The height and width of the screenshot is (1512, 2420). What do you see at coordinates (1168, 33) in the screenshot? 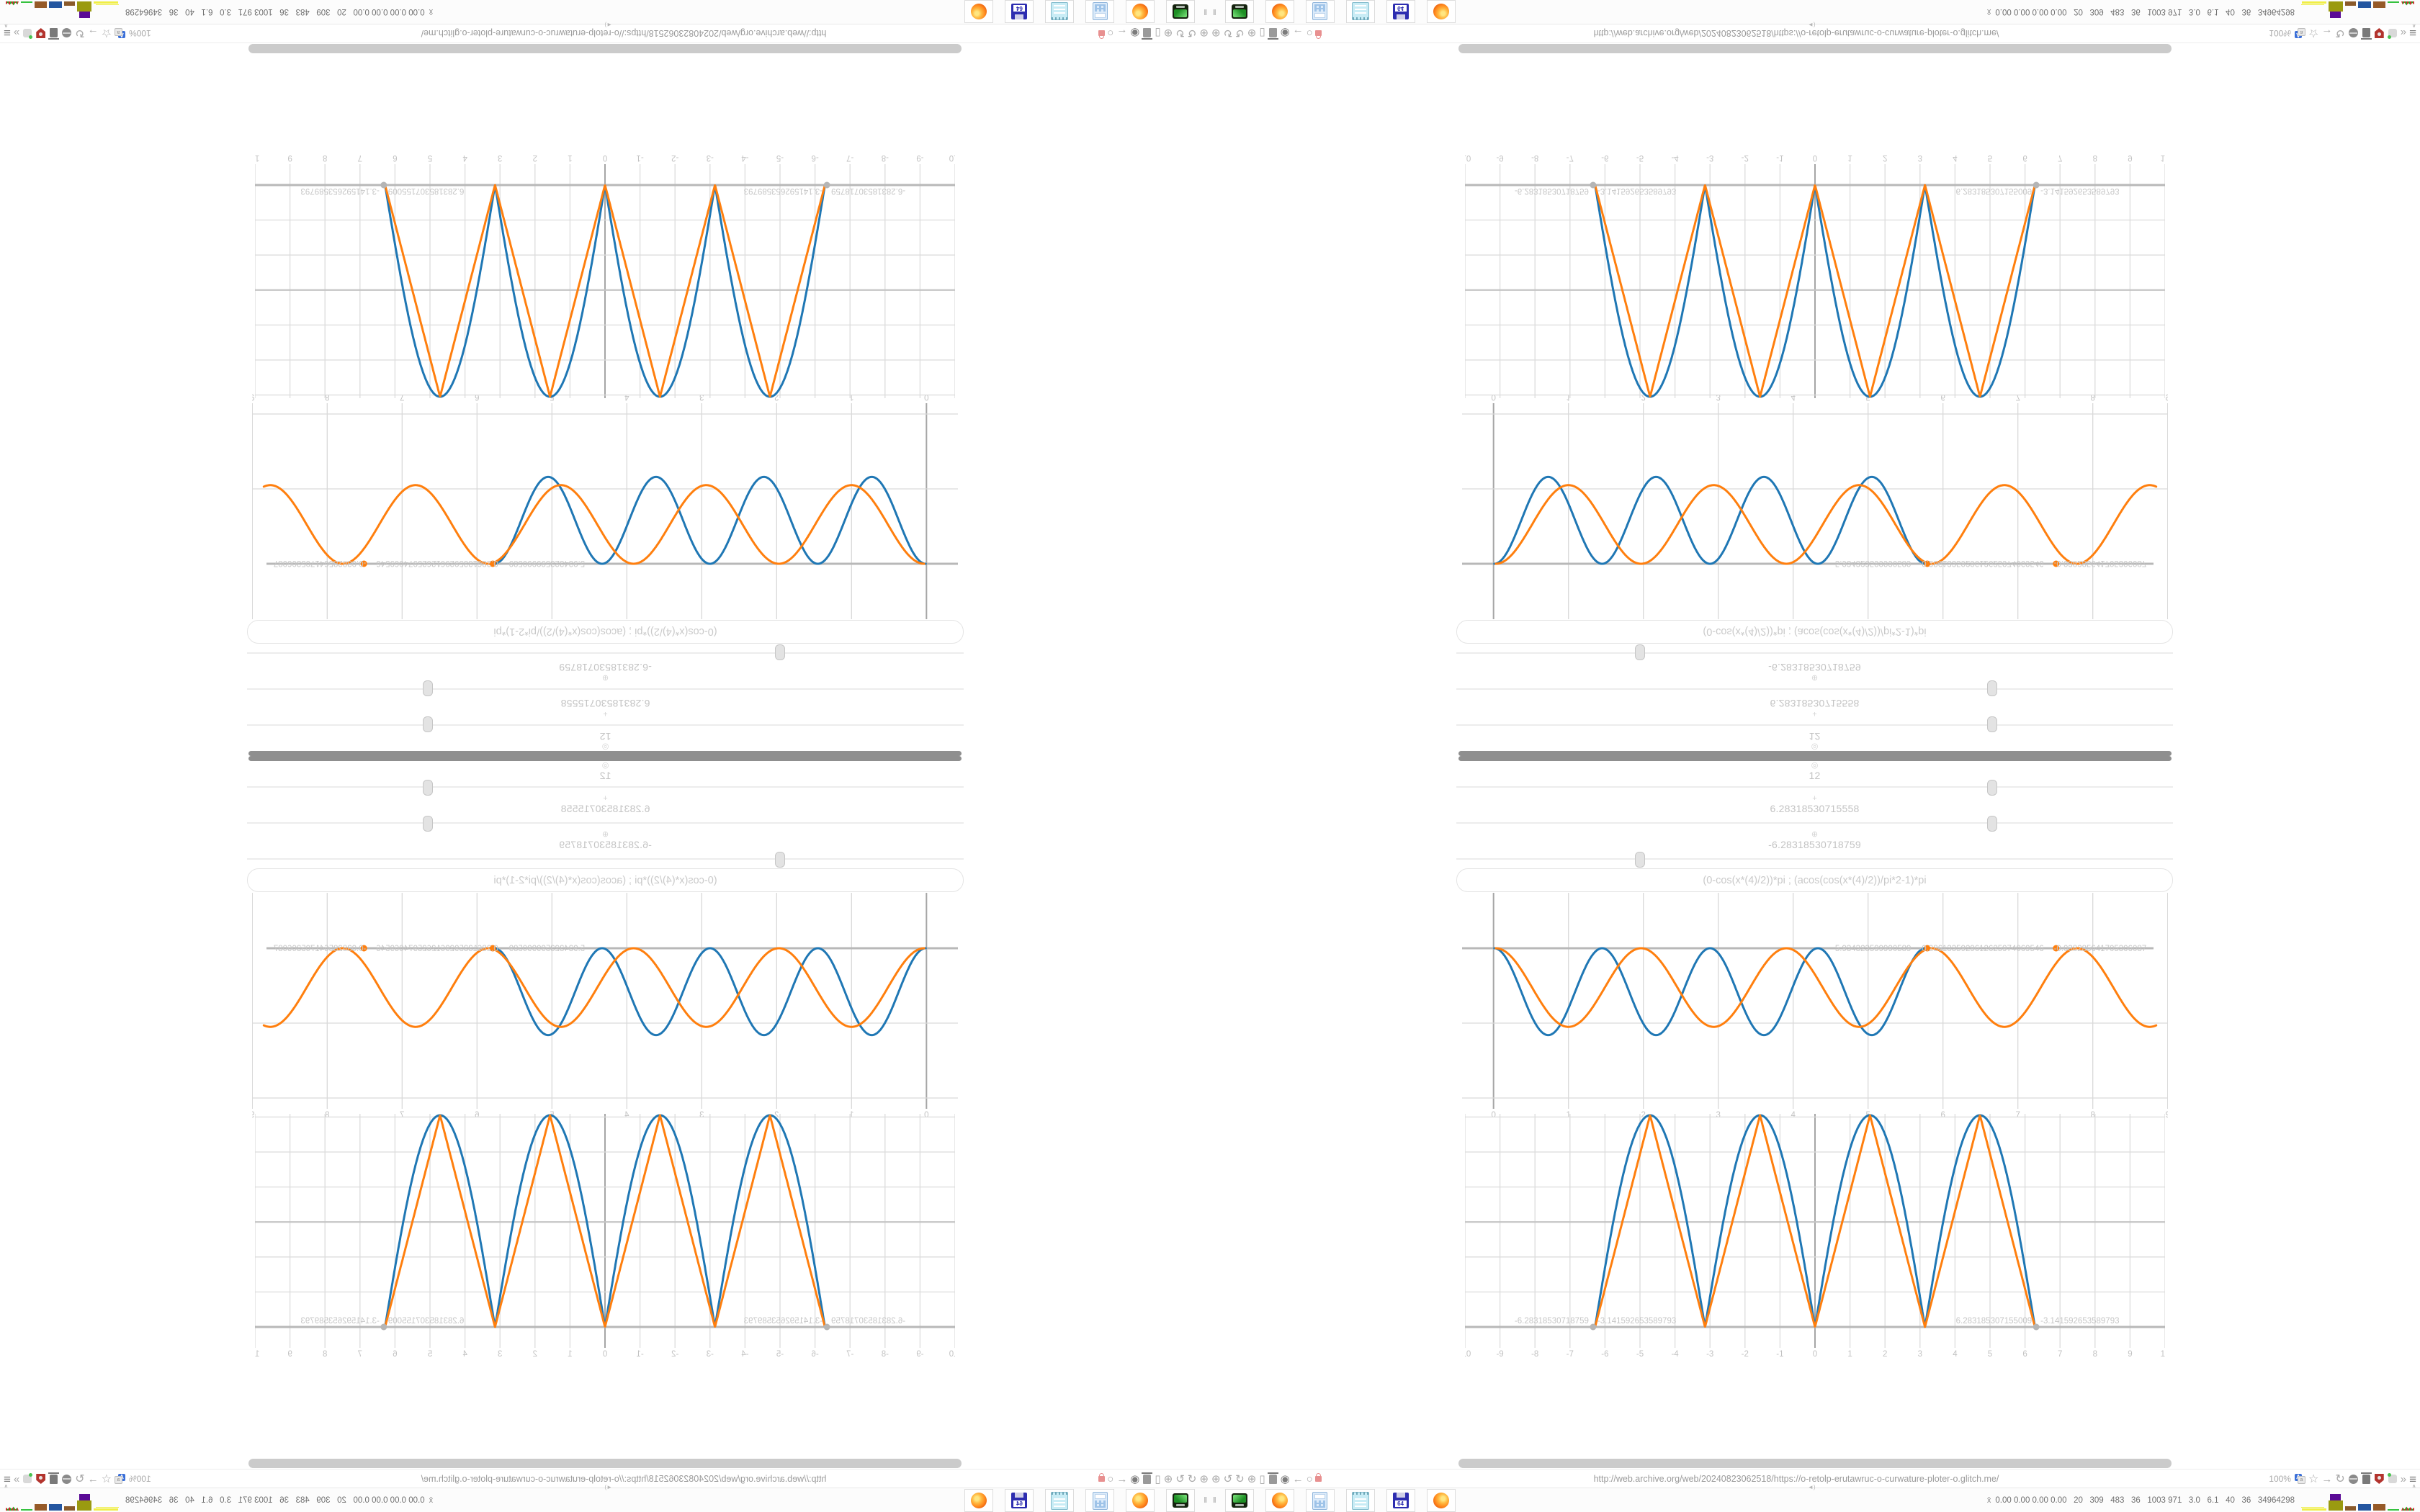
I see `reload-icon: ⊕` at bounding box center [1168, 33].